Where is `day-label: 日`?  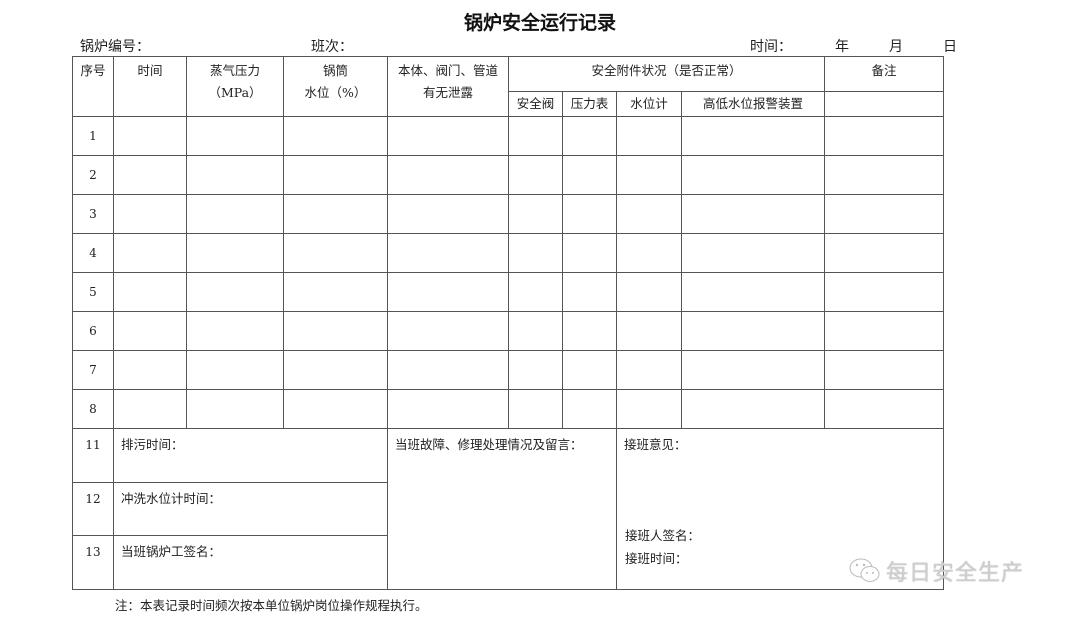
day-label: 日 is located at coordinates (950, 47).